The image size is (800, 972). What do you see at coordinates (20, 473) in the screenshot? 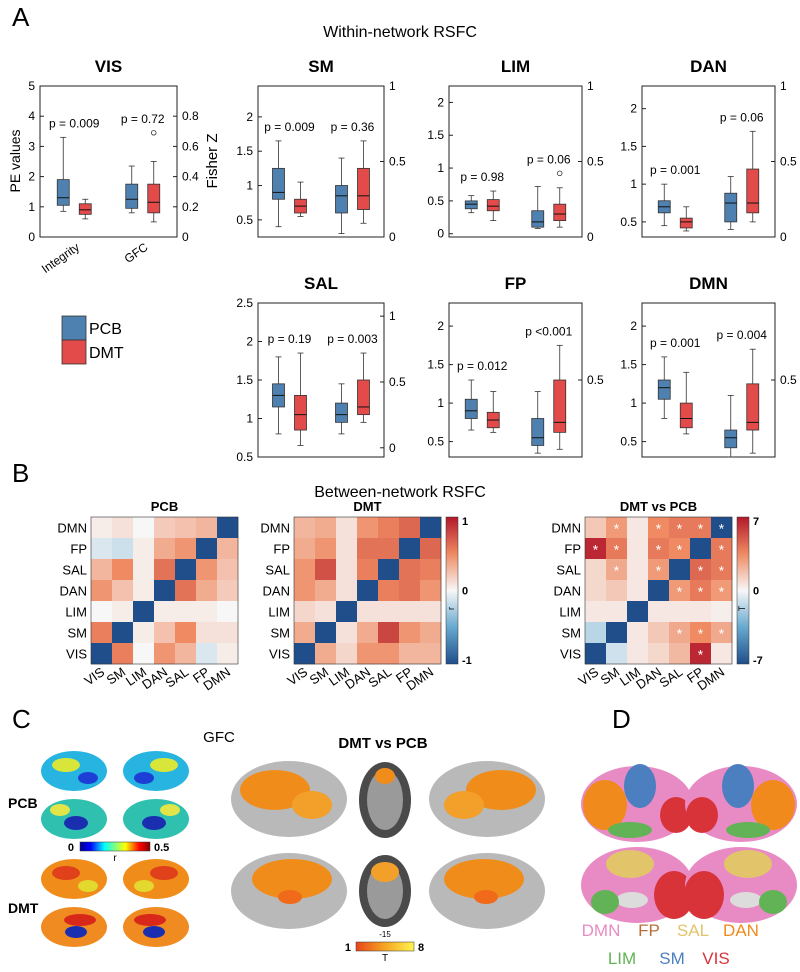
I see `panel-letter-b: B` at bounding box center [20, 473].